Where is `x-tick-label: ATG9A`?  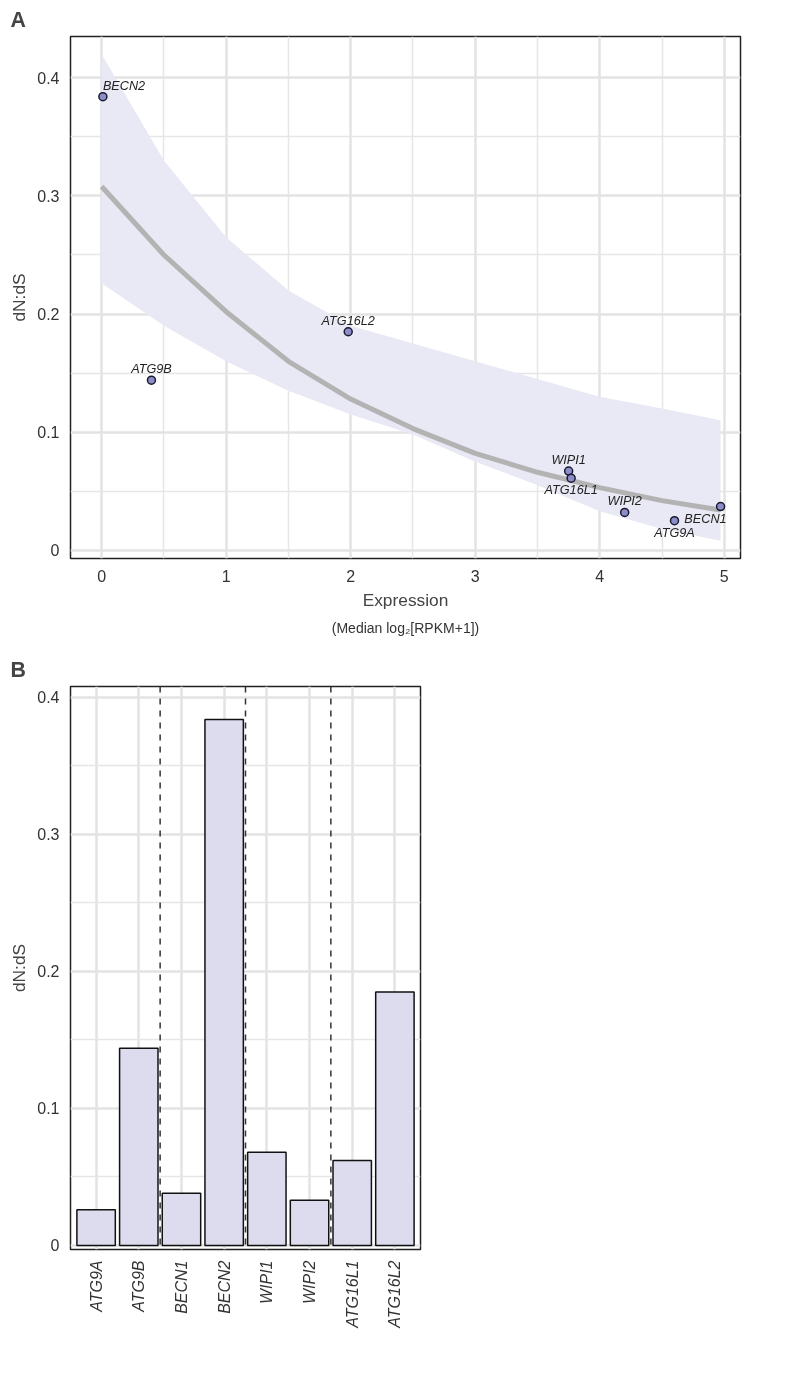 x-tick-label: ATG9A is located at coordinates (96, 1286).